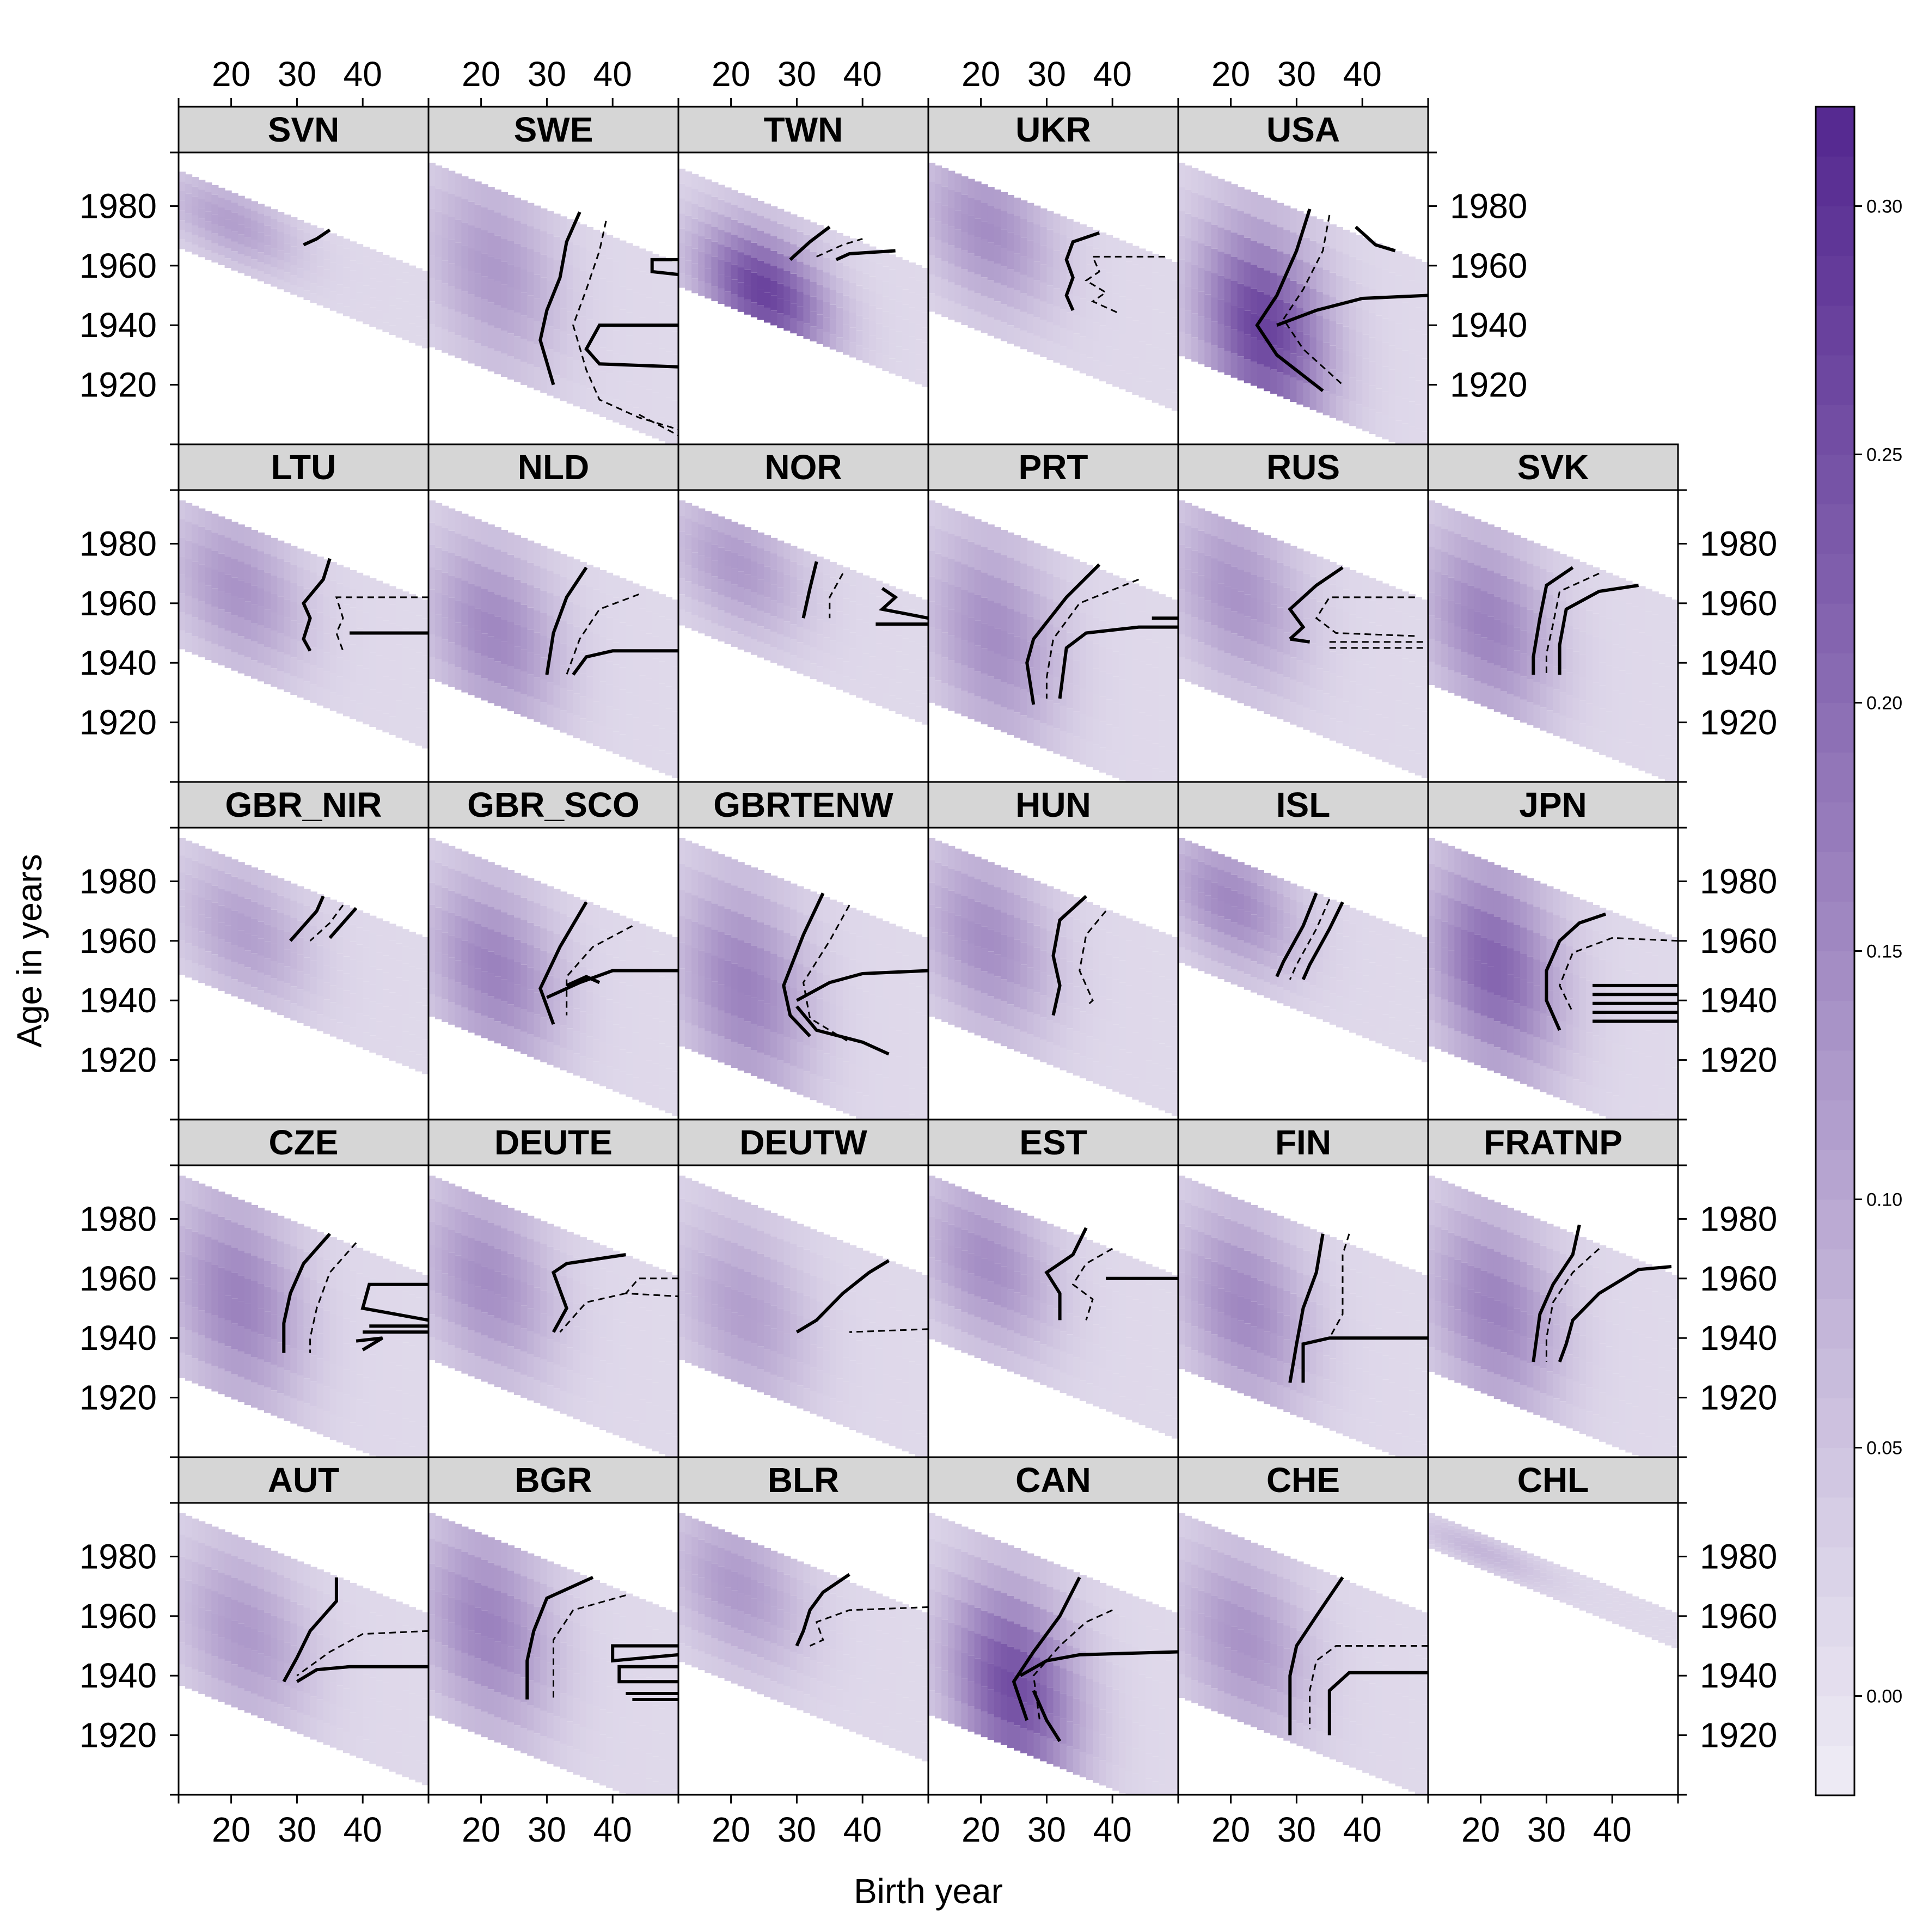  I want to click on strip-label: USA, so click(1303, 129).